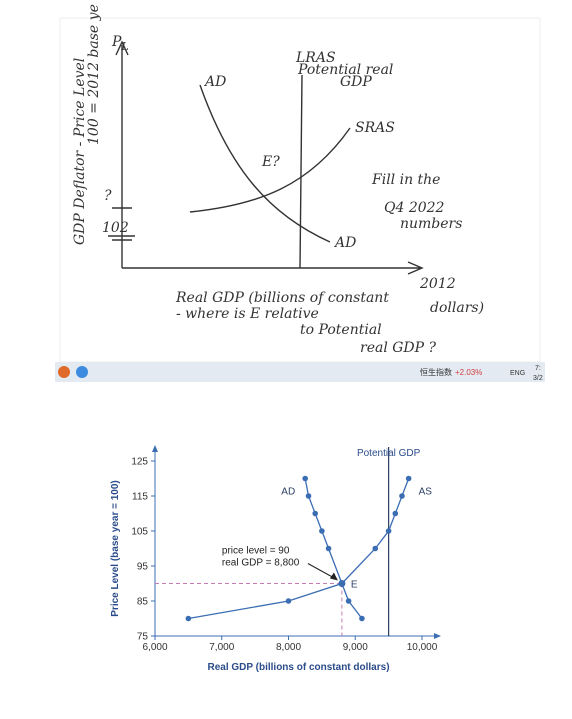 This screenshot has width=572, height=719. Describe the element at coordinates (300, 372) in the screenshot. I see `taskbar` at that location.